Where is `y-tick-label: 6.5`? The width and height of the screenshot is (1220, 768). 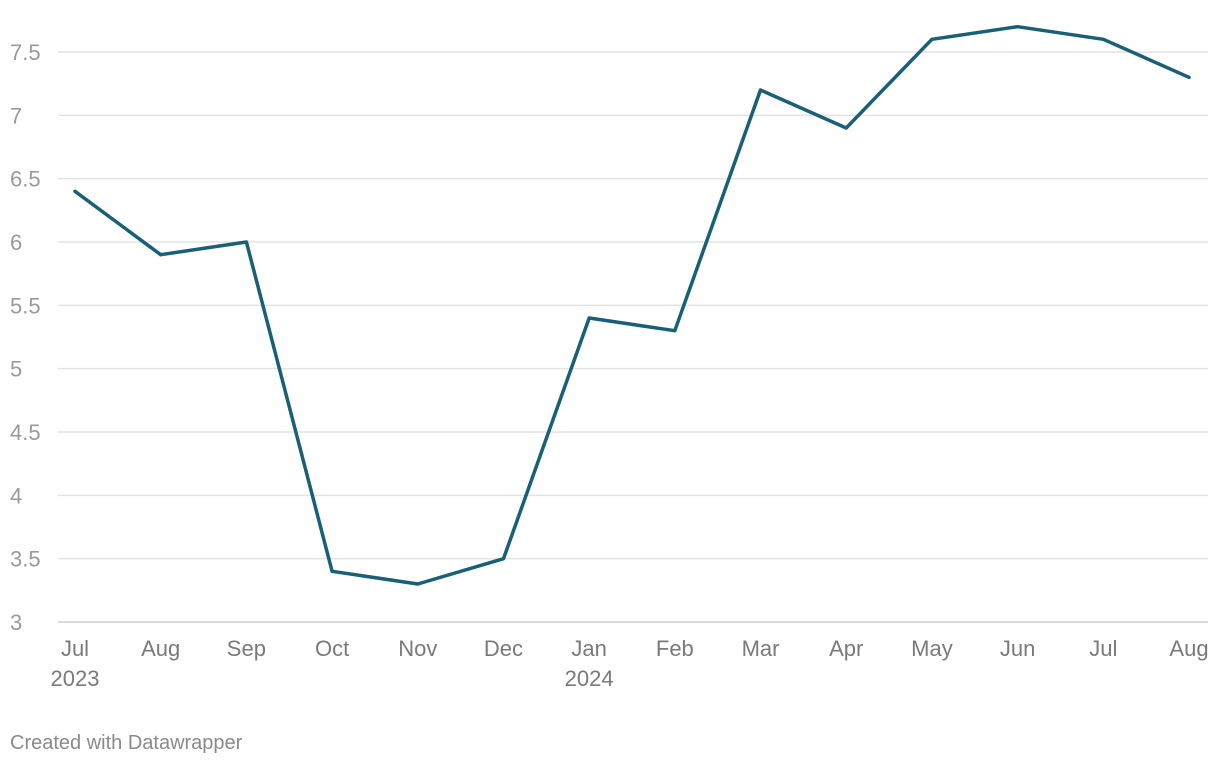 y-tick-label: 6.5 is located at coordinates (25, 179).